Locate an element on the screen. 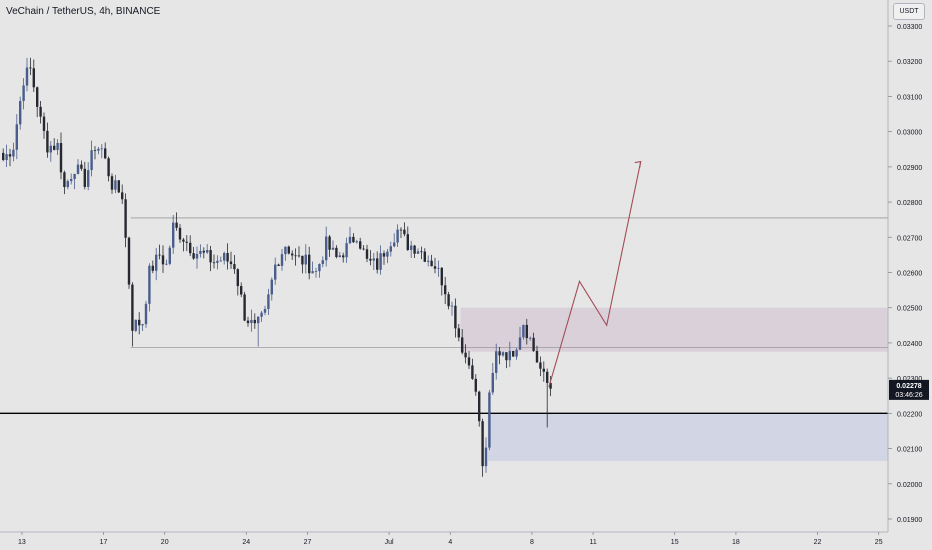 Image resolution: width=932 pixels, height=550 pixels. projection-path is located at coordinates (595, 274).